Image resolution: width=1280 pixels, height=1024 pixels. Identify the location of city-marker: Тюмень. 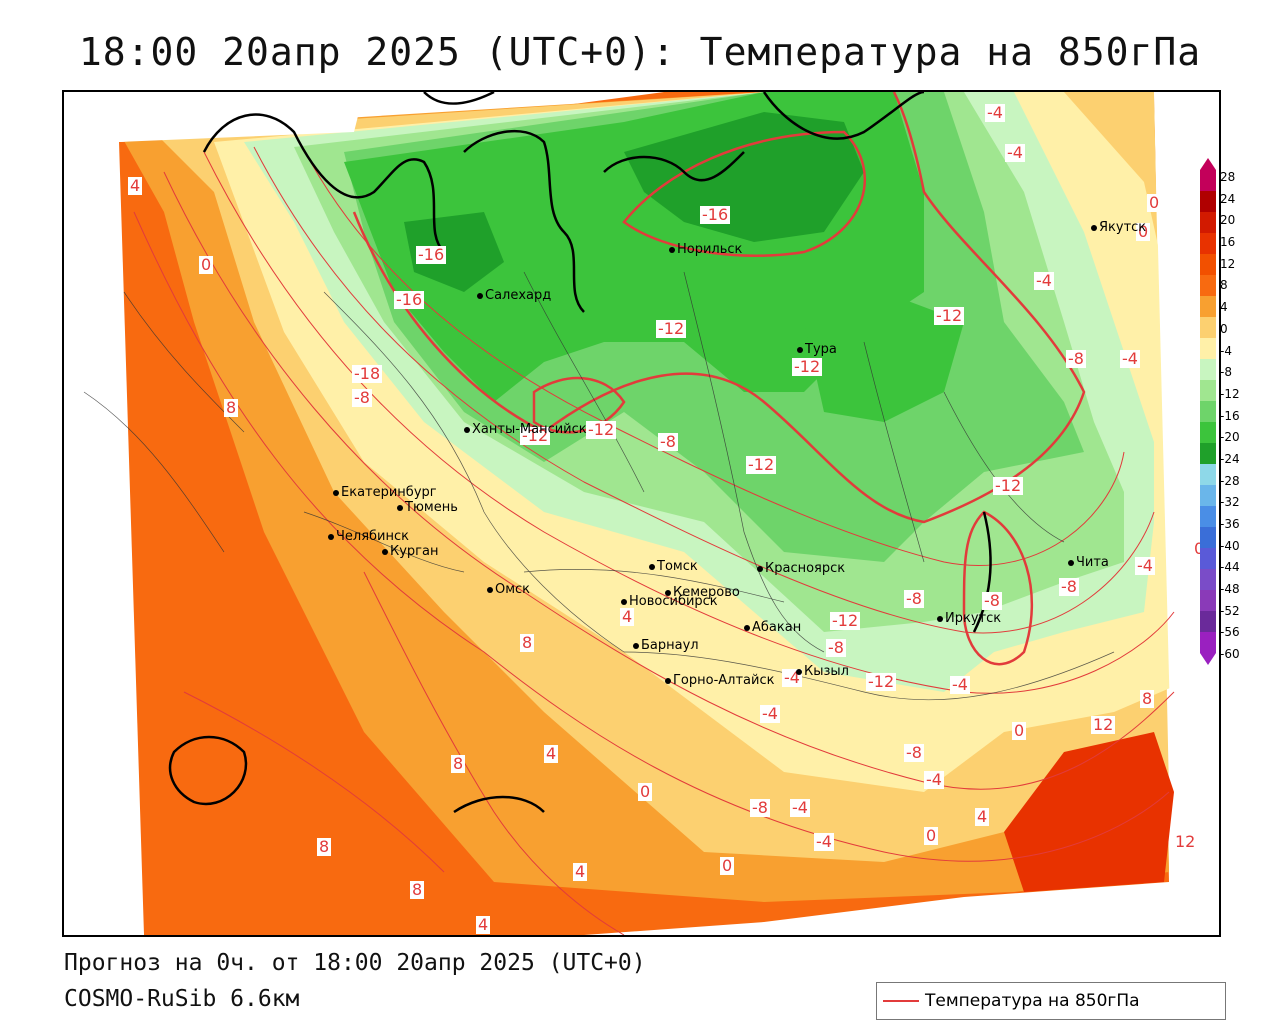
(427, 508).